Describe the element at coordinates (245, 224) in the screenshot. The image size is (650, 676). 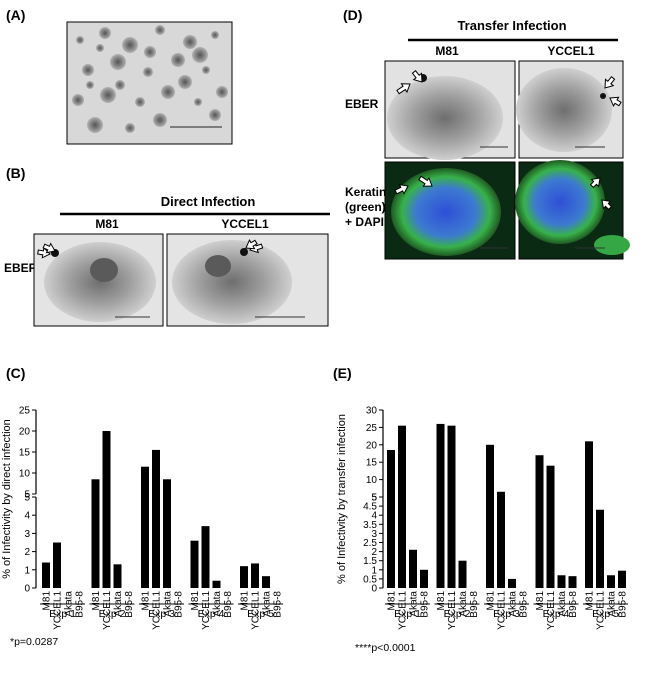
I see `panel-b-col-yccel1: YCCEL1` at that location.